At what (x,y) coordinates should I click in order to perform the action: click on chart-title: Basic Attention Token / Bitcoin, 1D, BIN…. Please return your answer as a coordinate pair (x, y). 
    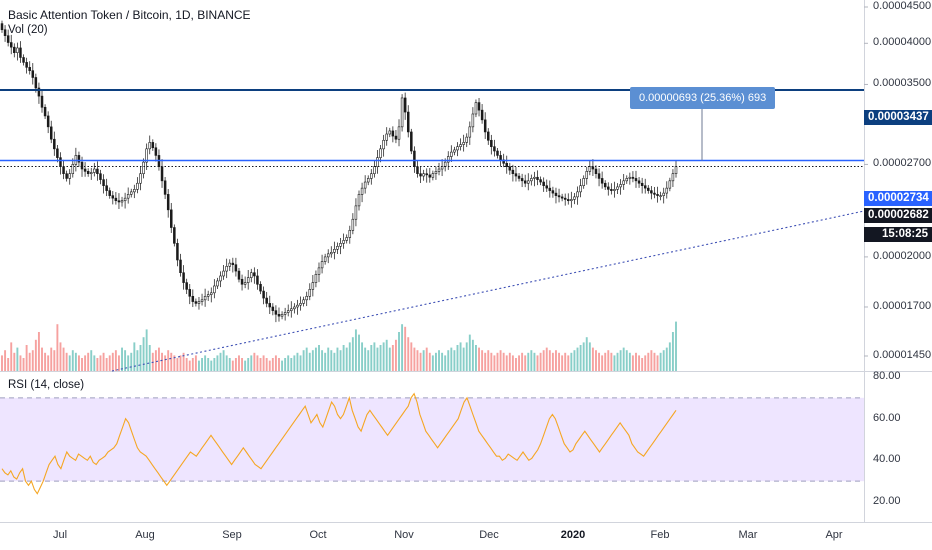
    Looking at the image, I should click on (129, 15).